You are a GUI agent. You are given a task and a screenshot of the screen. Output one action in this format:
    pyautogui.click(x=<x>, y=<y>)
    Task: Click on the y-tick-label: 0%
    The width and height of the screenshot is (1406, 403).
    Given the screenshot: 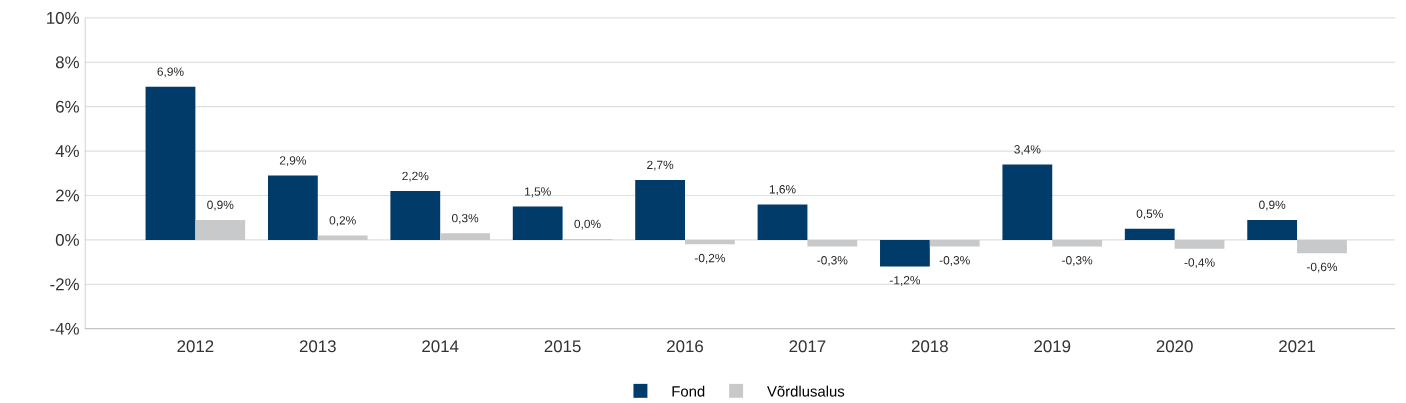 What is the action you would take?
    pyautogui.click(x=67, y=239)
    